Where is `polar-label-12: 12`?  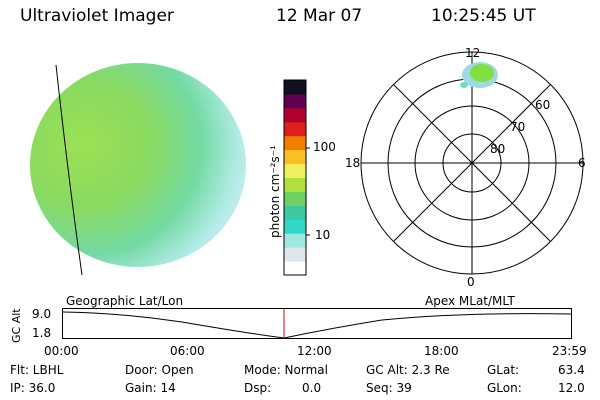
polar-label-12: 12 is located at coordinates (473, 53).